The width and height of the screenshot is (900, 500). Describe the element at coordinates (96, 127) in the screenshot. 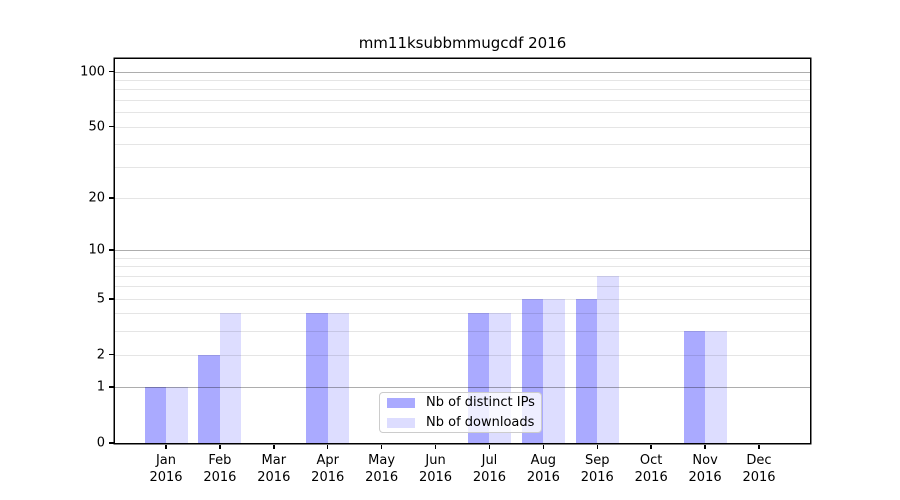

I see `y-tick-label: 50` at that location.